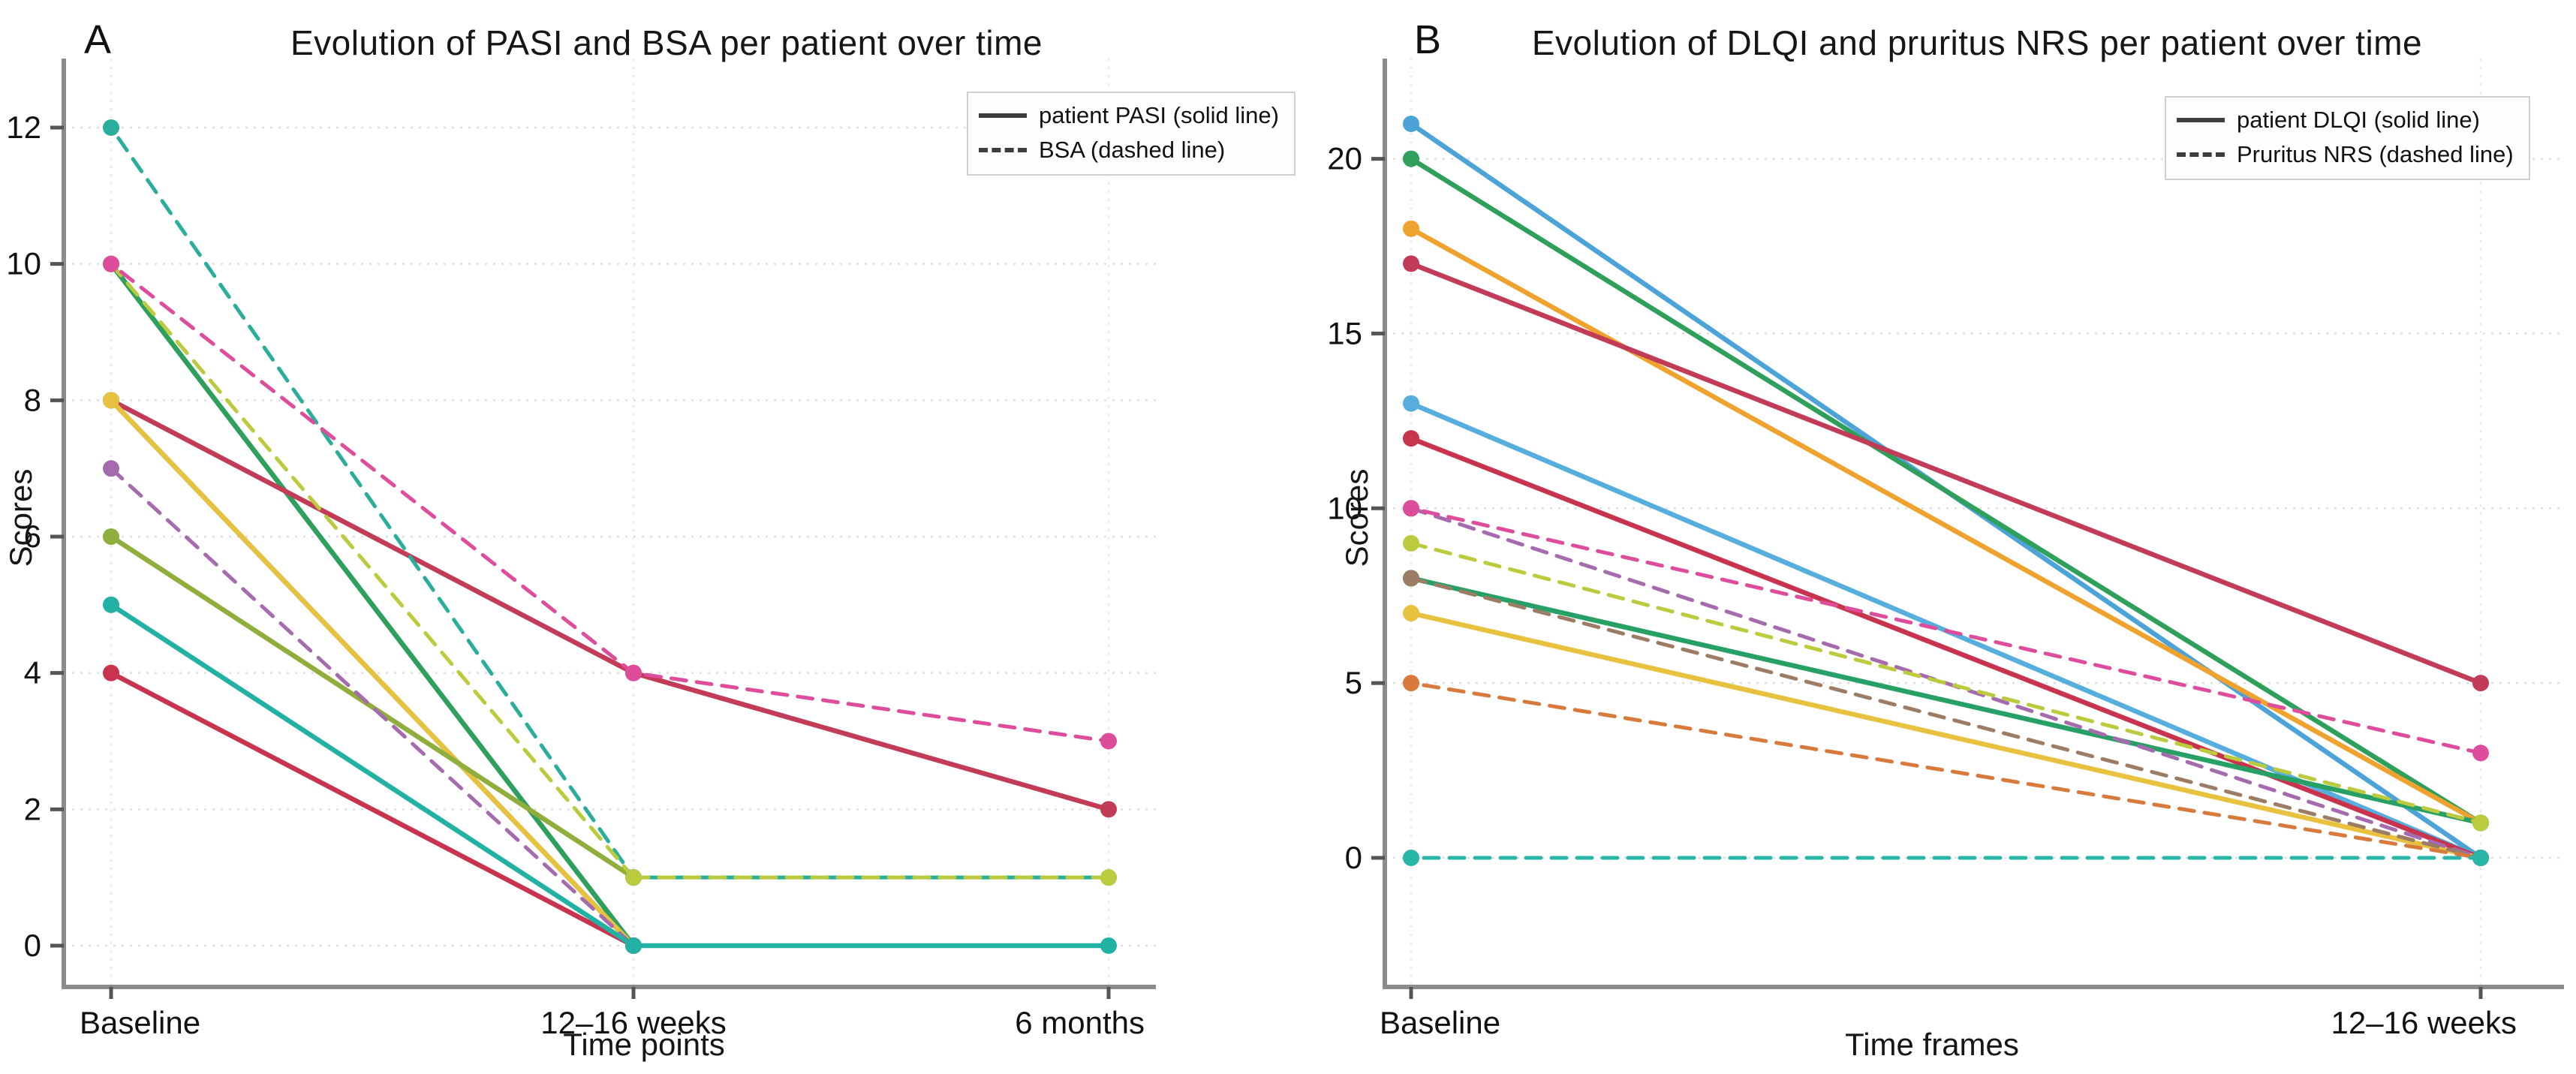 The height and width of the screenshot is (1074, 2576). I want to click on chart-a-y-axis-label: Scores, so click(20, 517).